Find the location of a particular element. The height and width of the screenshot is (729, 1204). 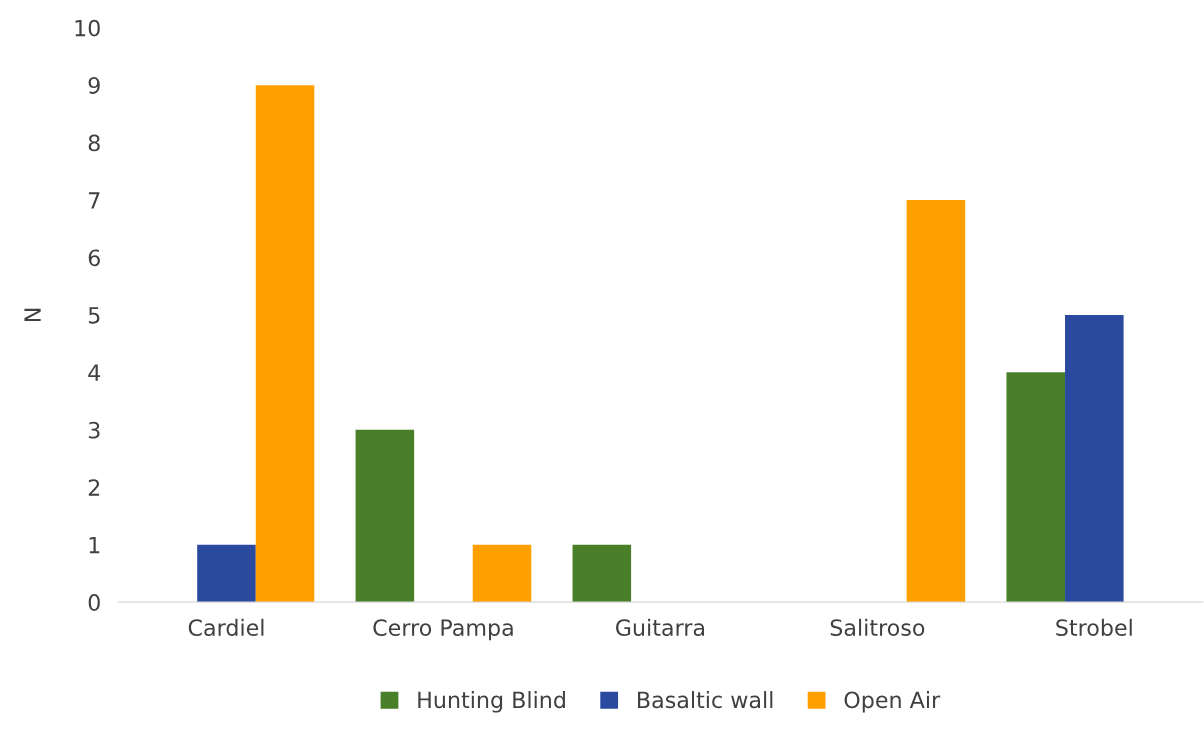

y-tick-label: 4 is located at coordinates (94, 372).